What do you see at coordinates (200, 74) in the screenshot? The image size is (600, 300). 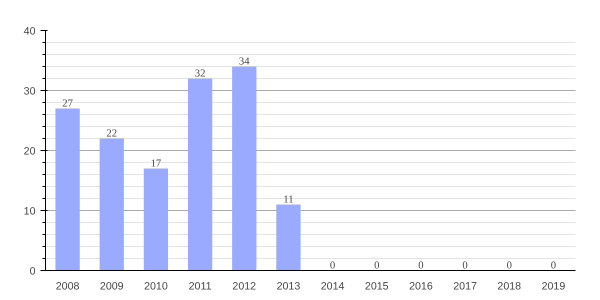 I see `data-label: 32` at bounding box center [200, 74].